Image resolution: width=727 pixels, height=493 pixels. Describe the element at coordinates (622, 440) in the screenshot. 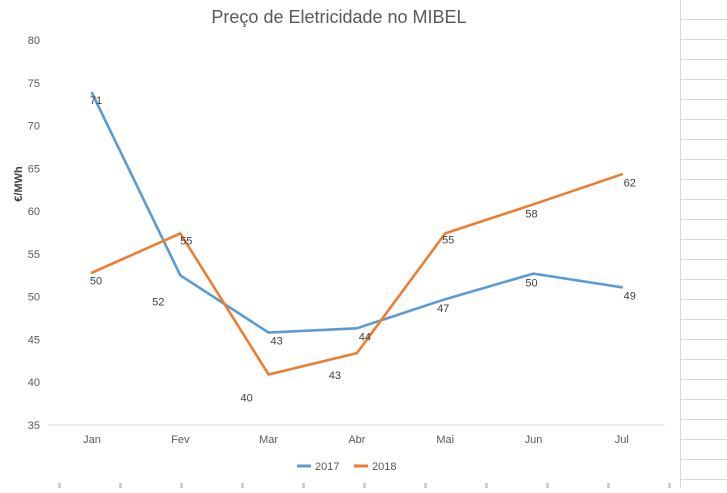

I see `x-tick-label: Jul` at that location.